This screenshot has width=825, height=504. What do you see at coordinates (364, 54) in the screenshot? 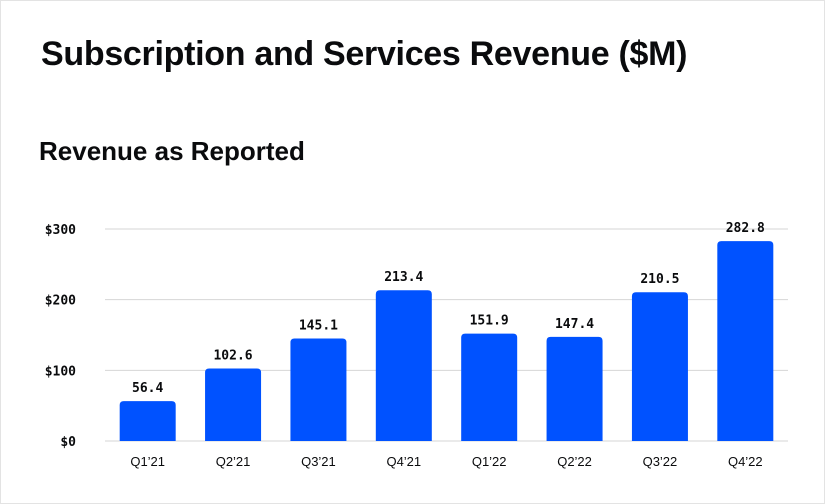
I see `chart-title: Subscription and Services Revenue ($M)` at bounding box center [364, 54].